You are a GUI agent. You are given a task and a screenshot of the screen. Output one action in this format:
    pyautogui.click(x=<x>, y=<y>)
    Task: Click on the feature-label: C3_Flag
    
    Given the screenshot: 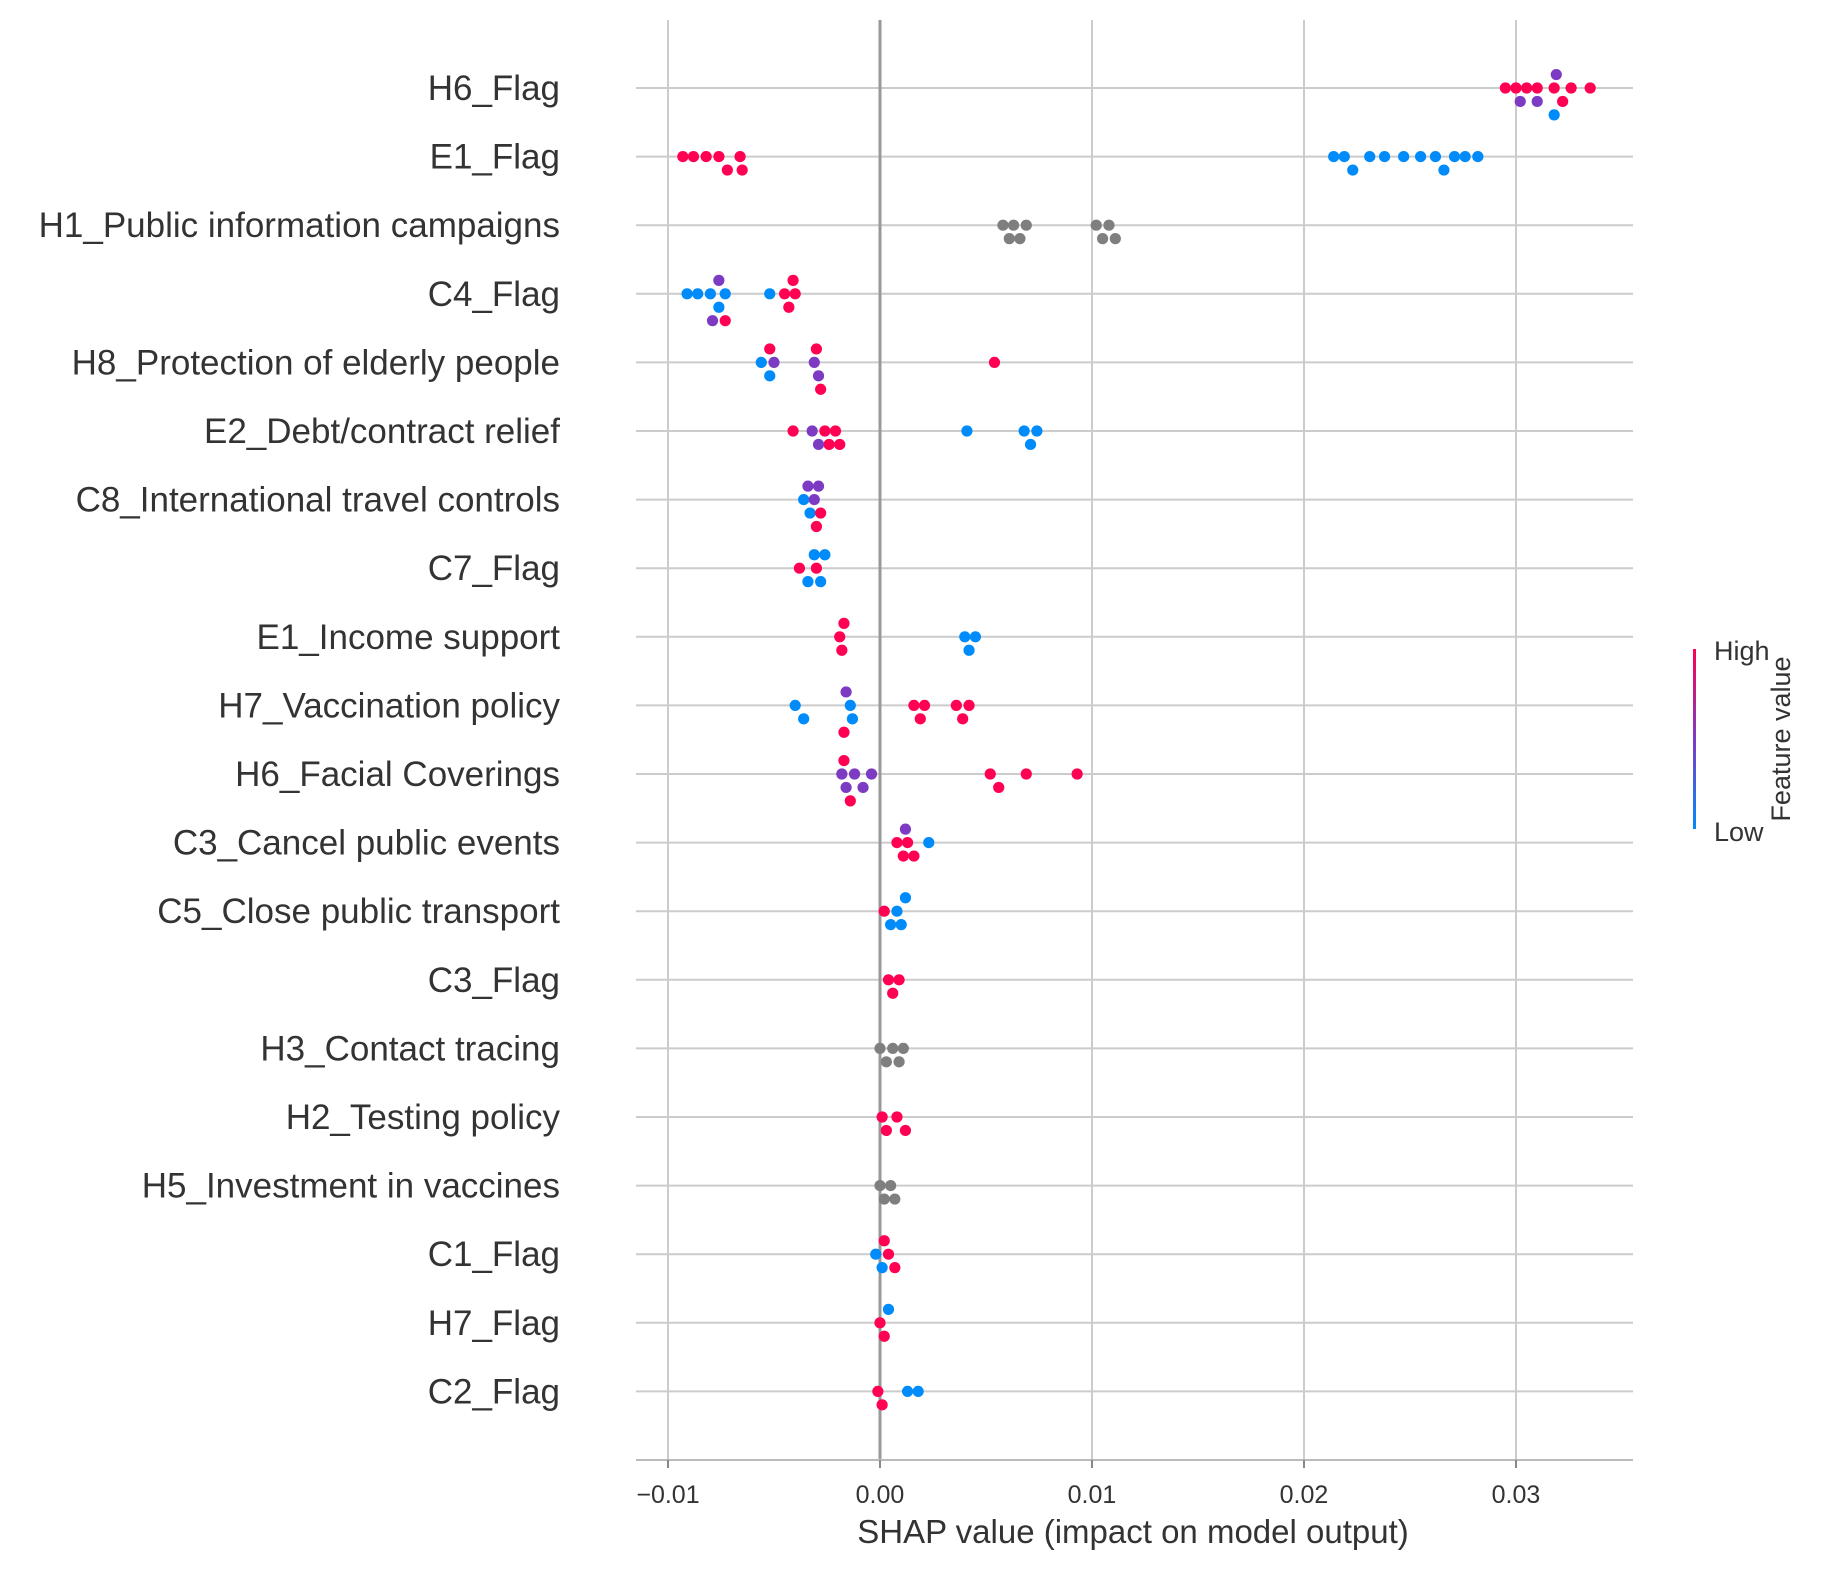 What is the action you would take?
    pyautogui.click(x=494, y=980)
    